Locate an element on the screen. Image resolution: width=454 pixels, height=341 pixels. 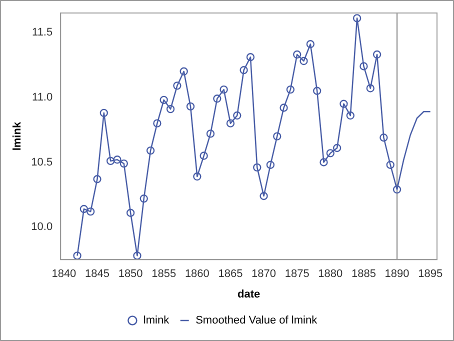
y-tick-label: 10.0 is located at coordinates (42, 227).